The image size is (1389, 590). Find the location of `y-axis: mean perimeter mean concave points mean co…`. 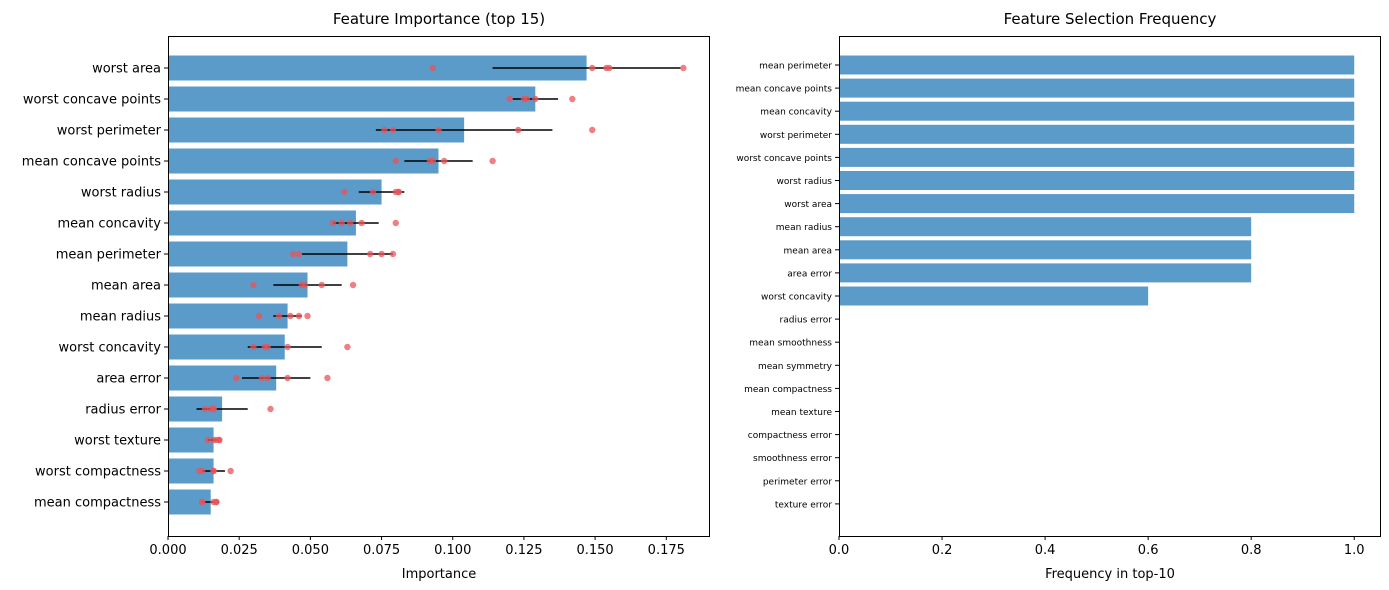

y-axis: mean perimeter mean concave points mean co… is located at coordinates (787, 286).